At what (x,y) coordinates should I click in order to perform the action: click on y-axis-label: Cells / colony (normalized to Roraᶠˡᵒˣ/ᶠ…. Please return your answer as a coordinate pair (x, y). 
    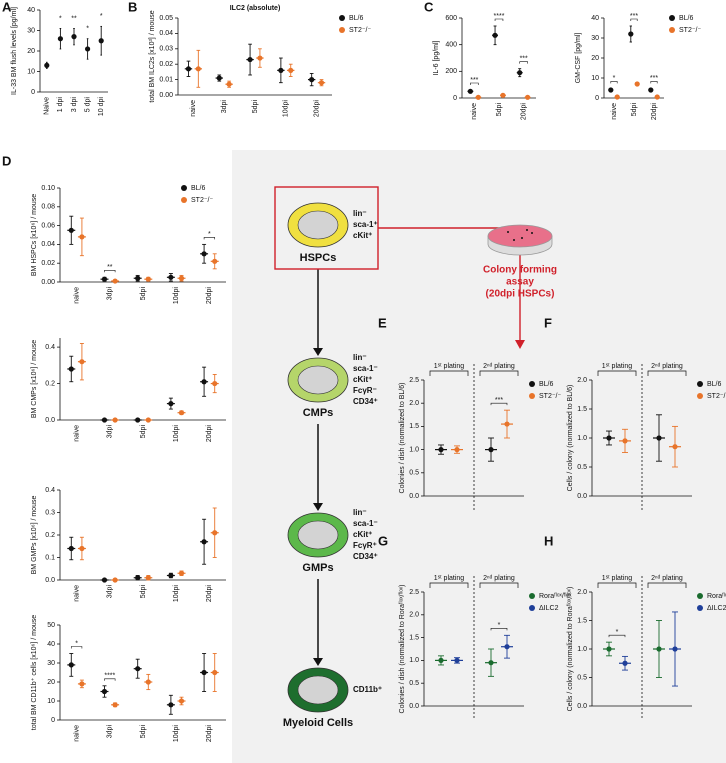
    Looking at the image, I should click on (570, 649).